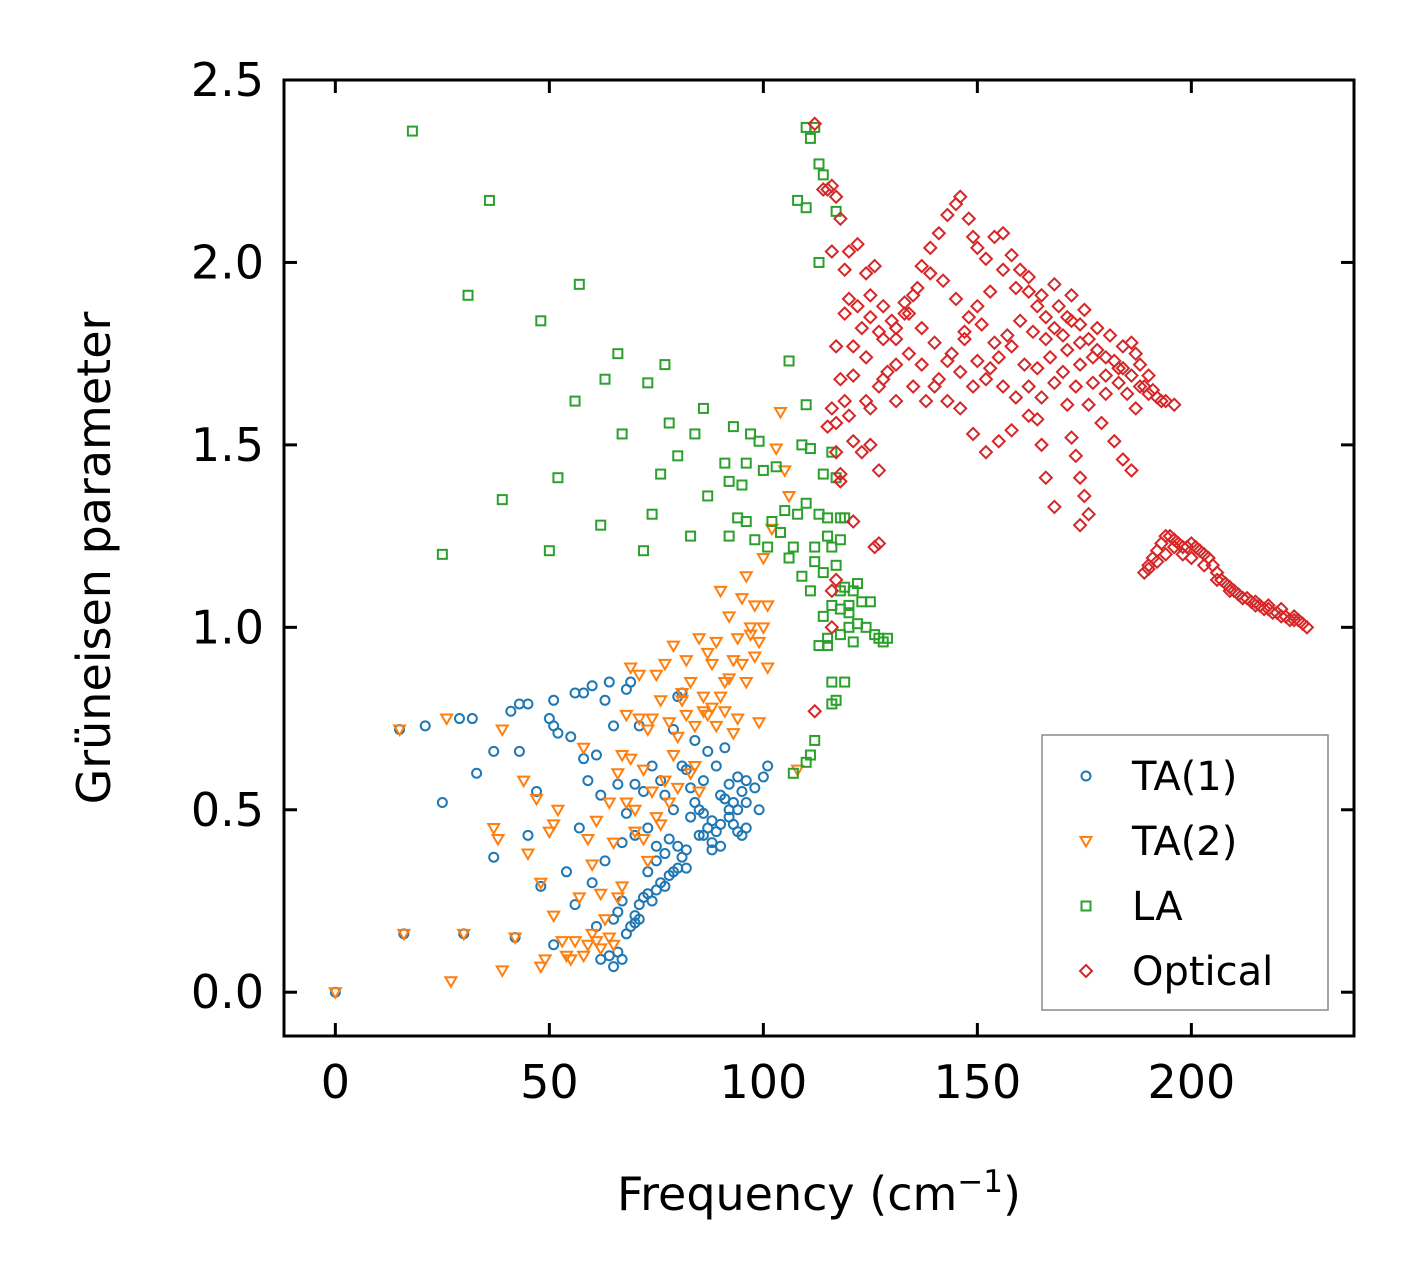 This screenshot has height=1284, width=1413. Describe the element at coordinates (1157, 907) in the screenshot. I see `legend-label: LA` at that location.